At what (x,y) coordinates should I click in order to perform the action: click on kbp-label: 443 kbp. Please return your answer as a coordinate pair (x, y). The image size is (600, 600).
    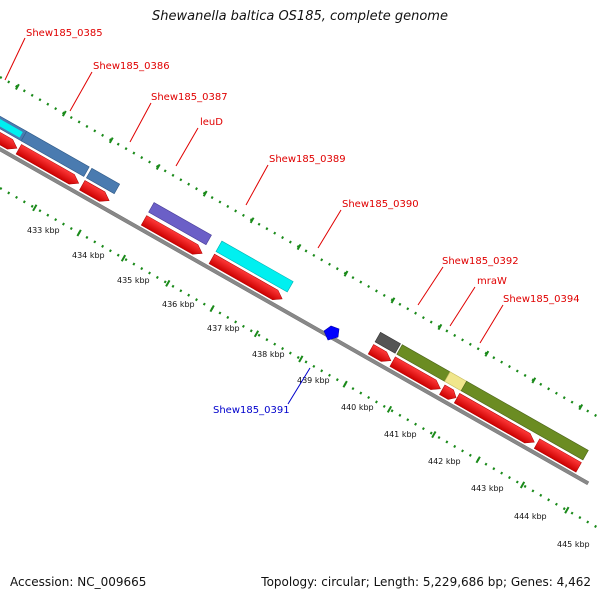
    Looking at the image, I should click on (487, 488).